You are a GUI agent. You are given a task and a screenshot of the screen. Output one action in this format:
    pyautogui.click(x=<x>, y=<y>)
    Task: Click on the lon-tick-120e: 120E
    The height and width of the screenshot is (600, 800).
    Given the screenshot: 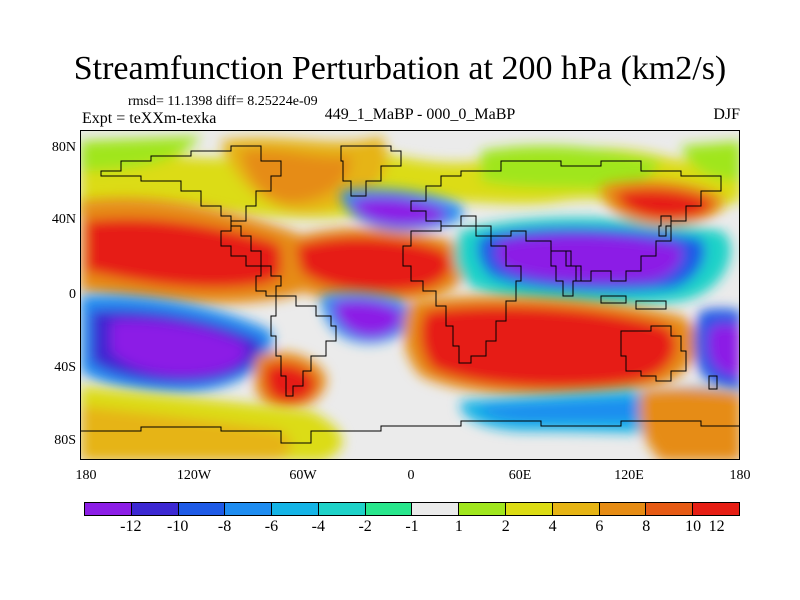 What is the action you would take?
    pyautogui.click(x=629, y=475)
    